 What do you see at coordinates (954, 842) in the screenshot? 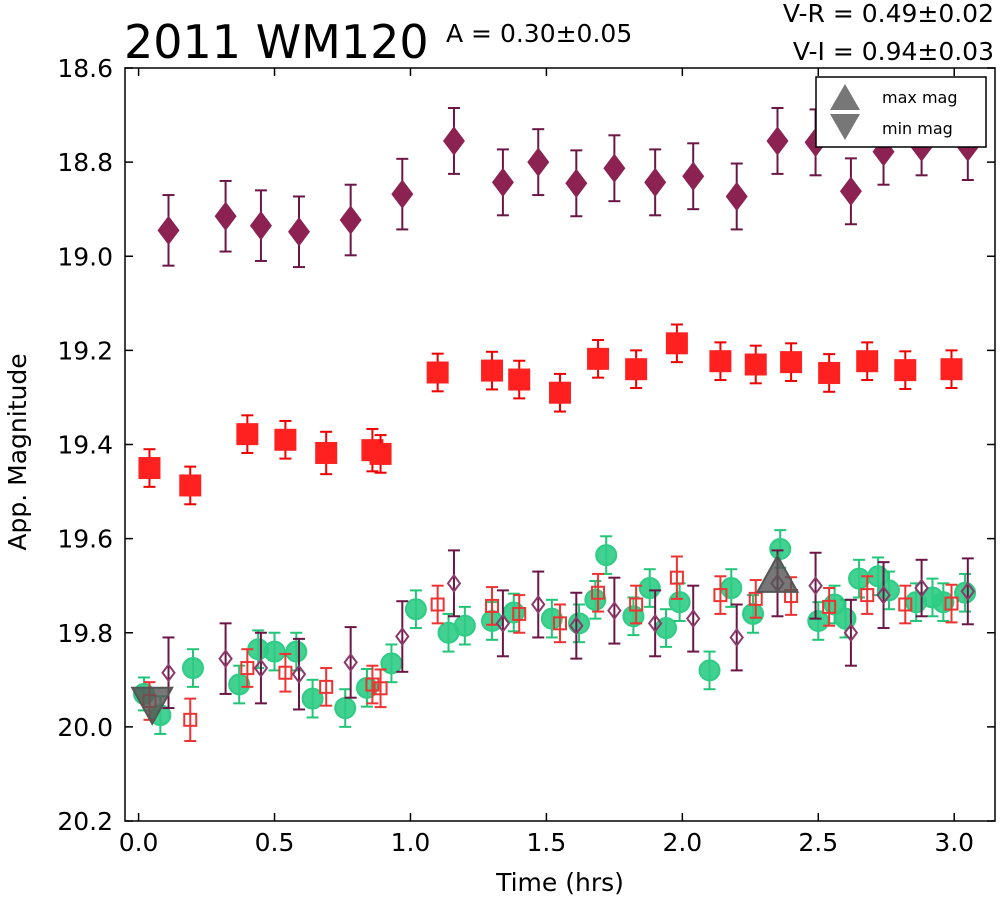
I see `x-tick-label: 3.0` at bounding box center [954, 842].